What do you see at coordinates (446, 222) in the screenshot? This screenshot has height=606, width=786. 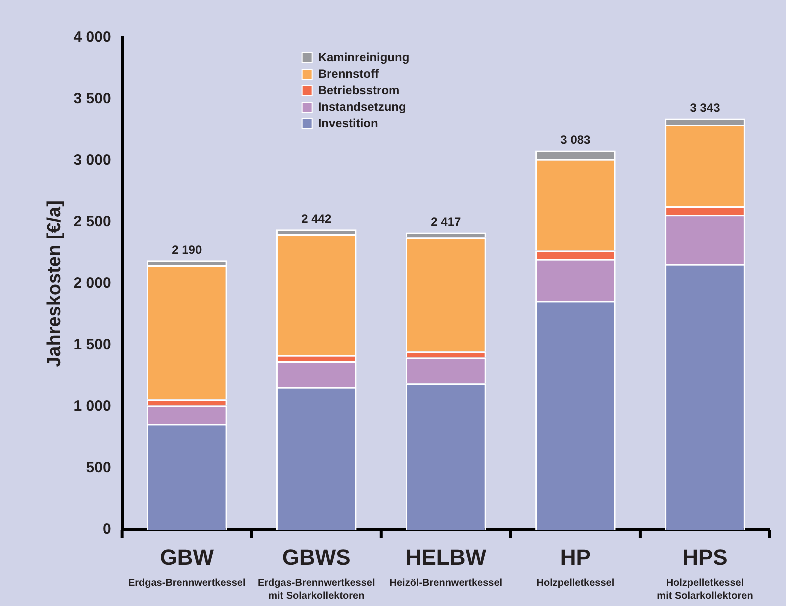 I see `total-label: 2 417` at bounding box center [446, 222].